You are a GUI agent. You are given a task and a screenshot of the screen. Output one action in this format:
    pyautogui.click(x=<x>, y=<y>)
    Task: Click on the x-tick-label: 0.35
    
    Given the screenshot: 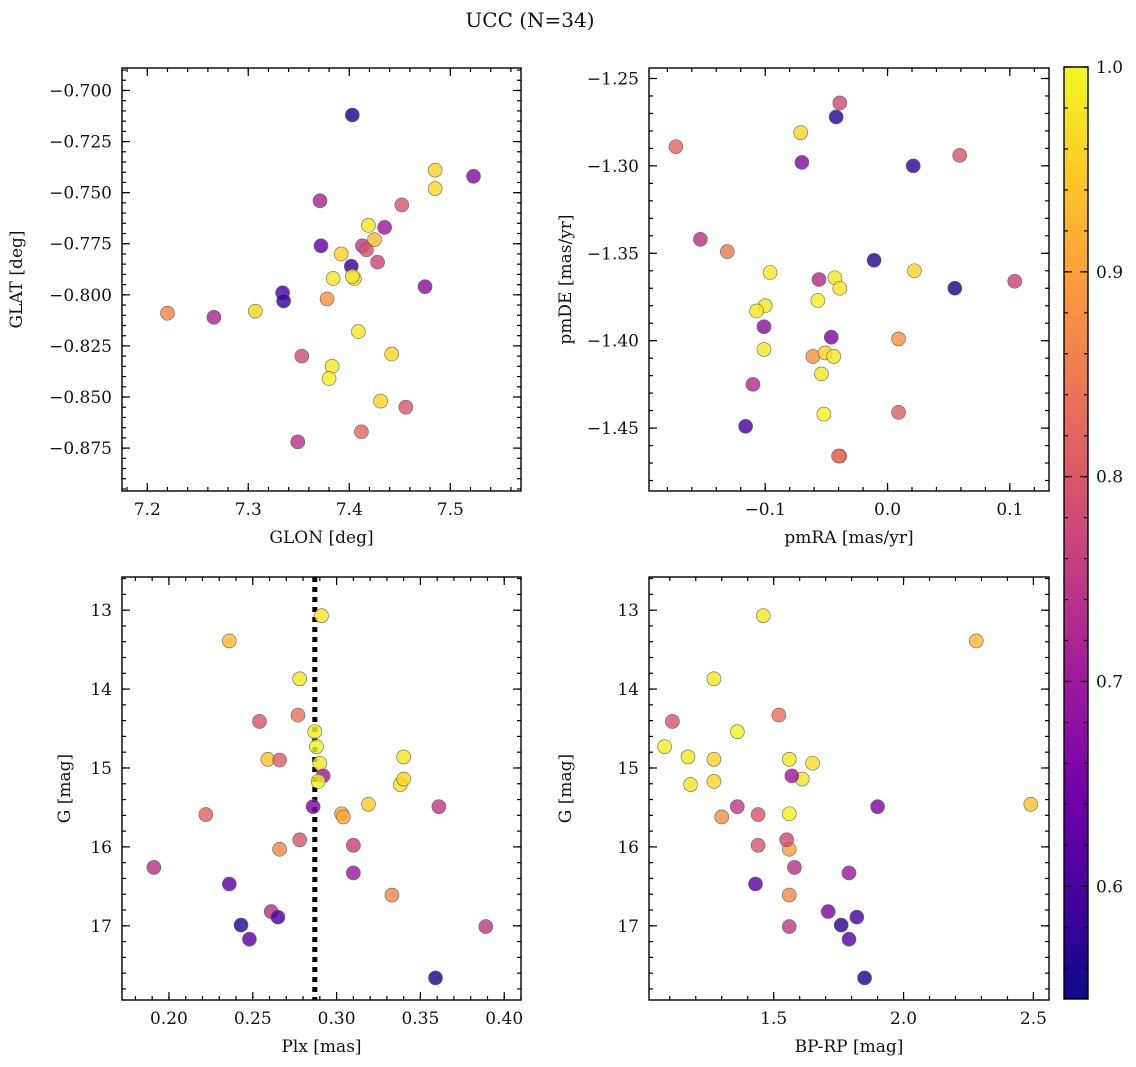 What is the action you would take?
    pyautogui.click(x=420, y=1019)
    